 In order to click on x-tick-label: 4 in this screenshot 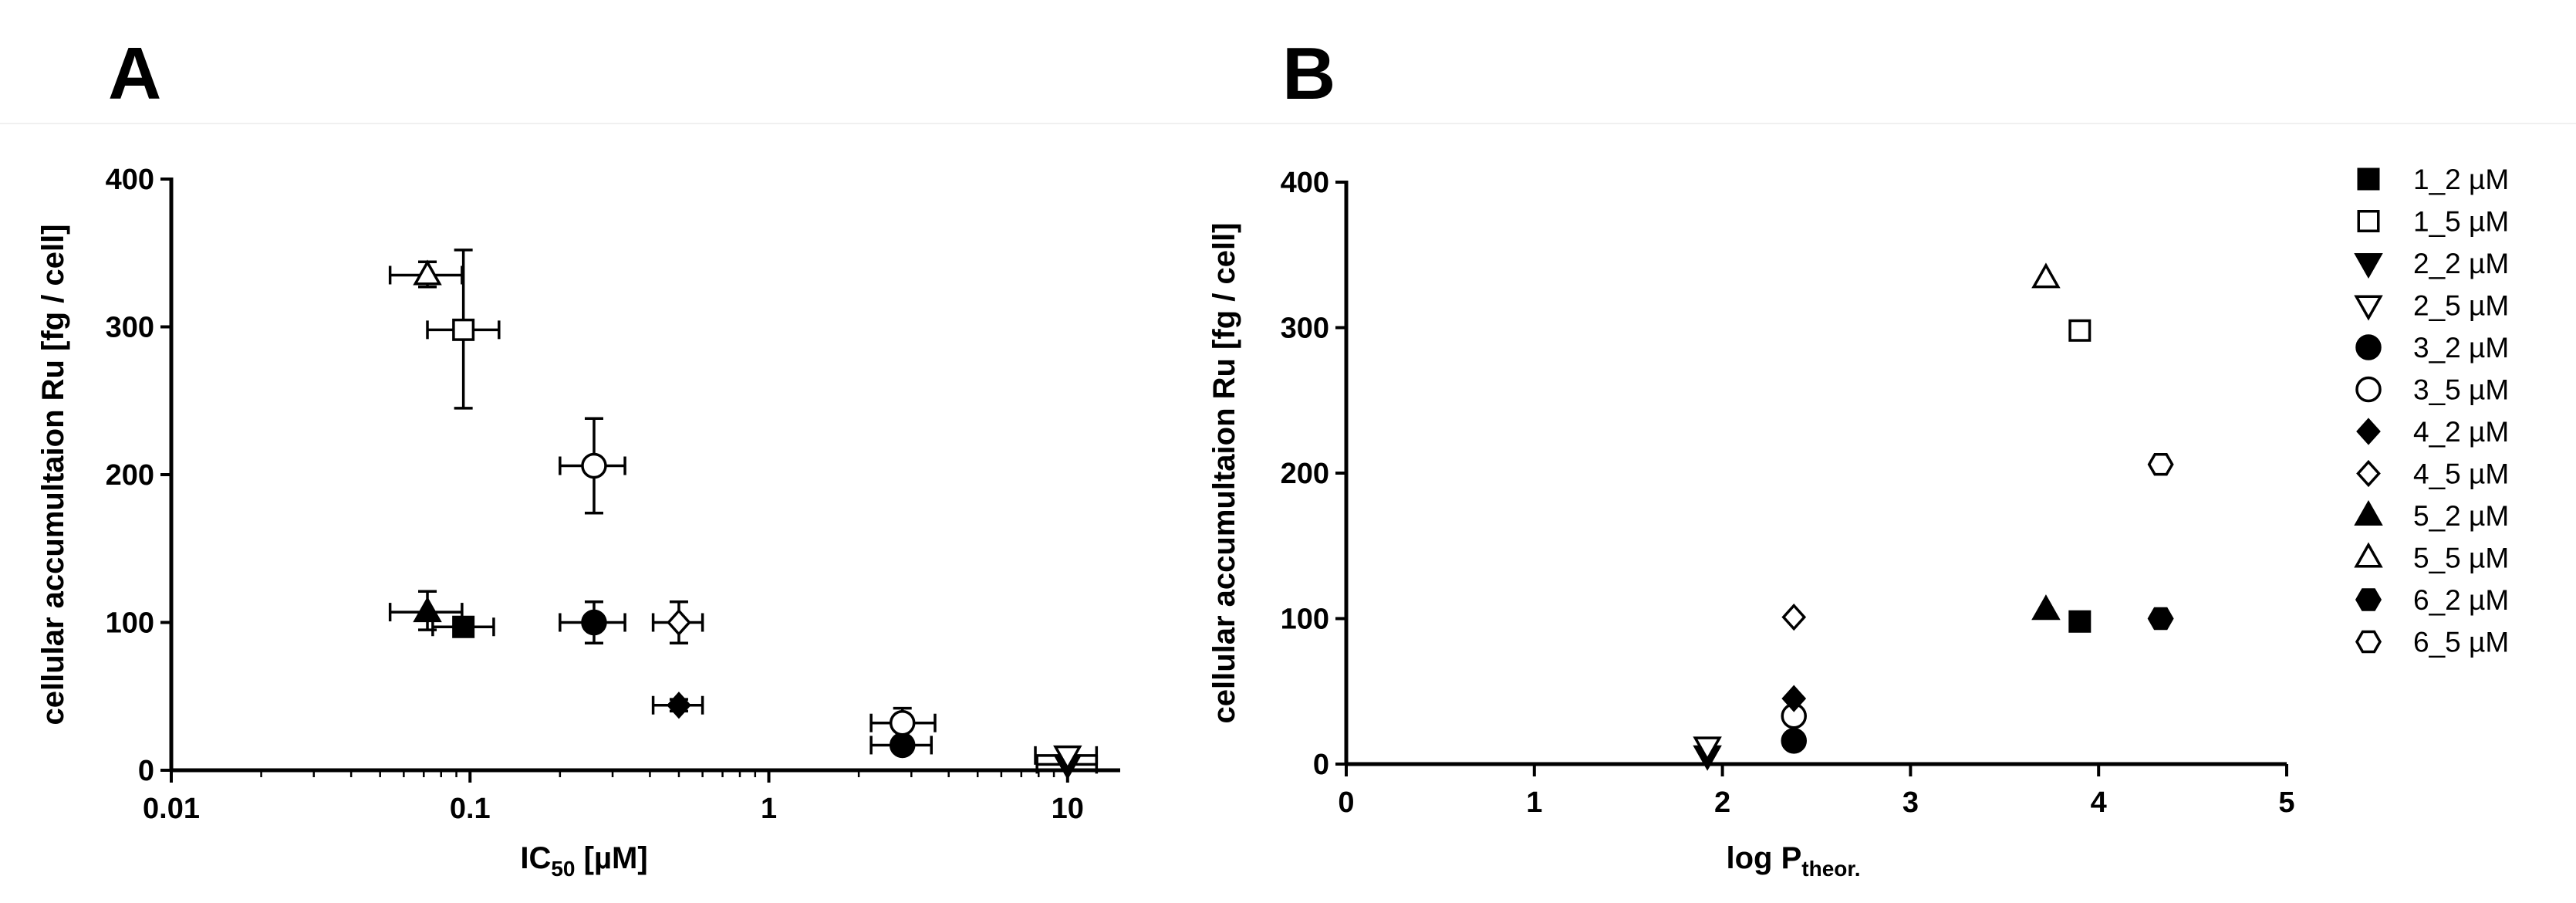, I will do `click(2099, 803)`.